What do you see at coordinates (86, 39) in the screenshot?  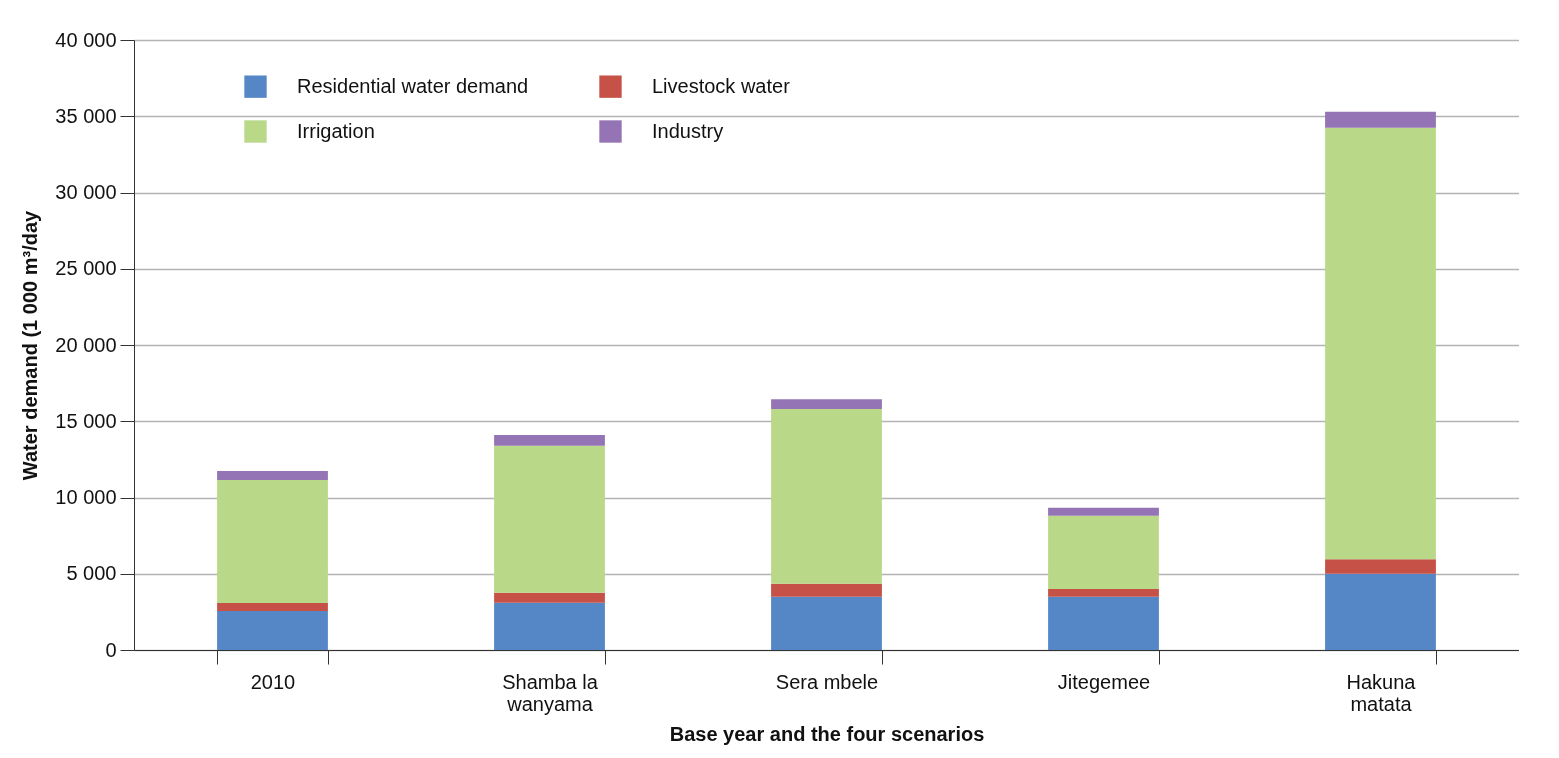 I see `y-tick-label: 40 000` at bounding box center [86, 39].